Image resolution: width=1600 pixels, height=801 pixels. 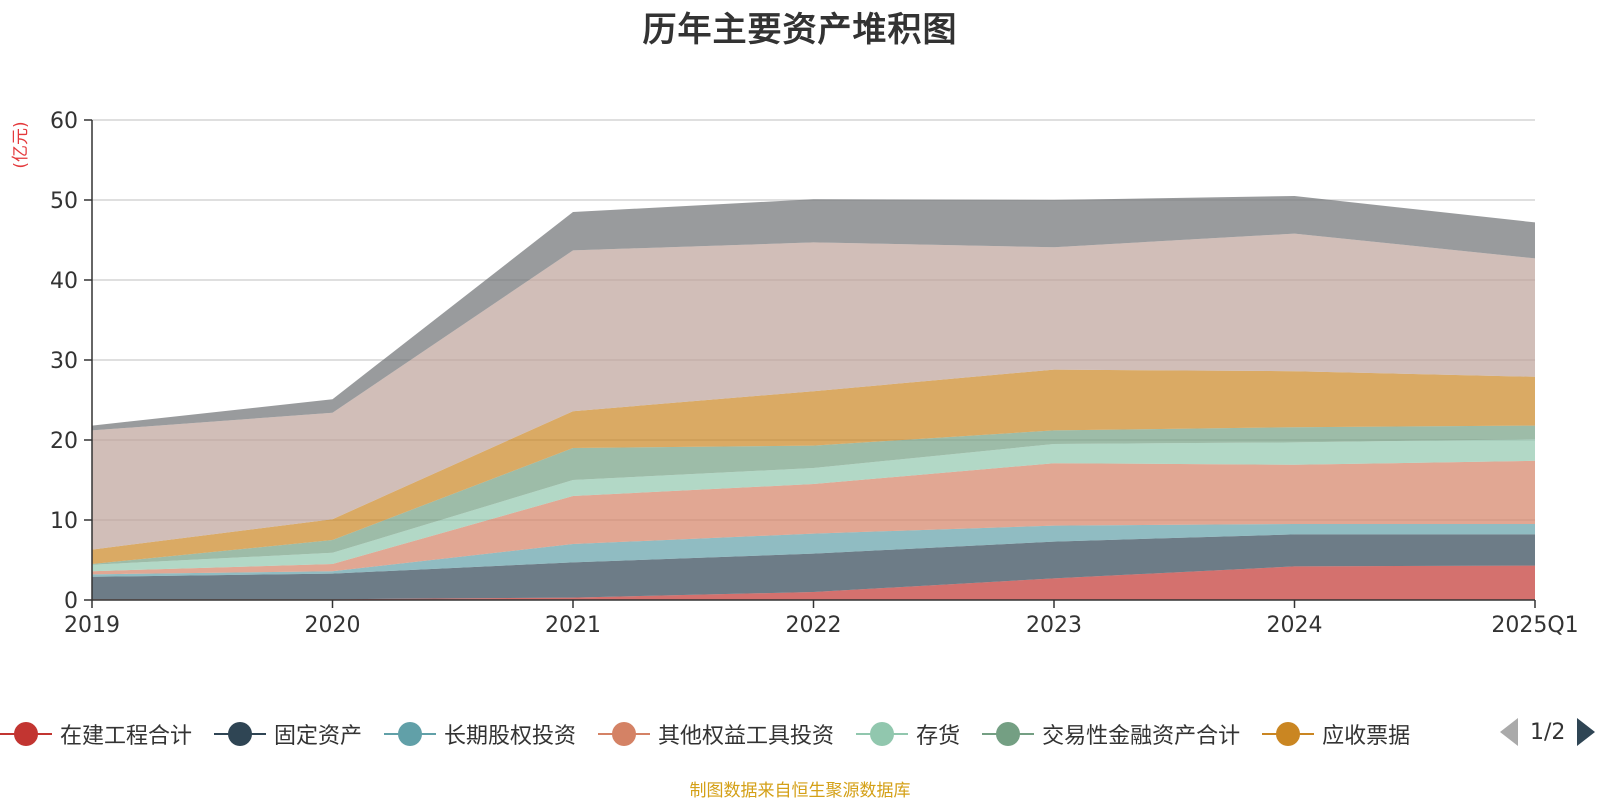 What do you see at coordinates (71, 601) in the screenshot?
I see `y-tick-label: 0` at bounding box center [71, 601].